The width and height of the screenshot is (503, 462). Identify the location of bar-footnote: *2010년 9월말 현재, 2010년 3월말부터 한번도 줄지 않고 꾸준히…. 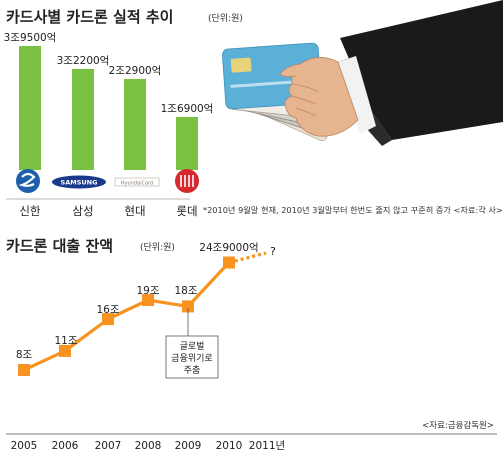
(353, 210).